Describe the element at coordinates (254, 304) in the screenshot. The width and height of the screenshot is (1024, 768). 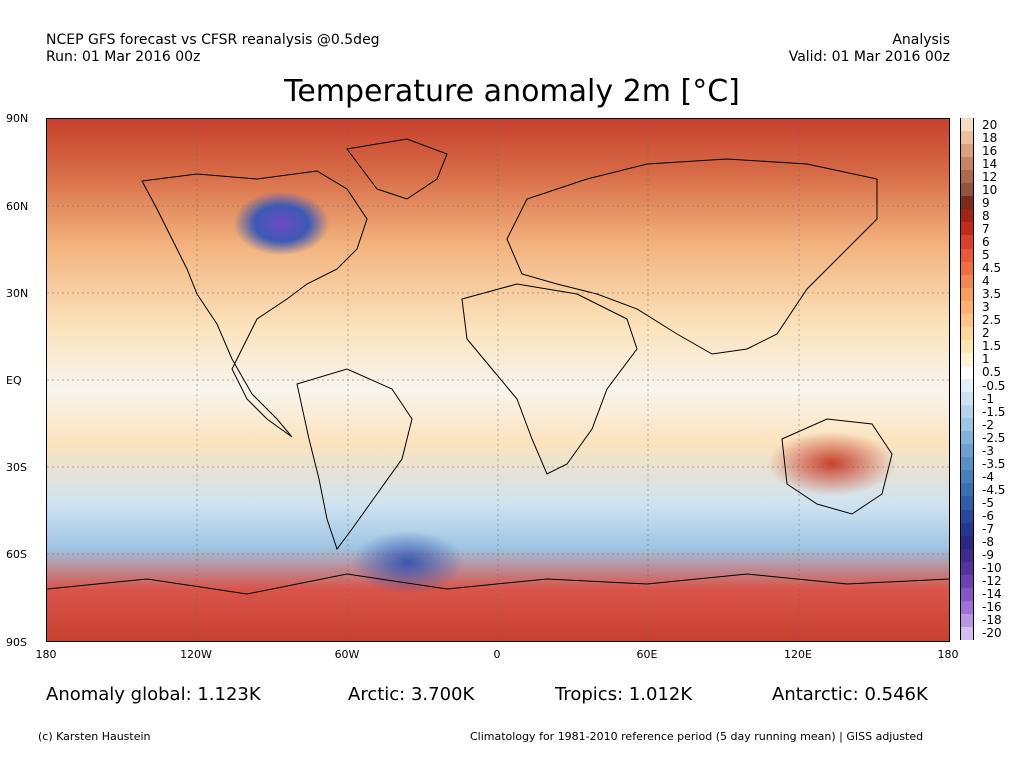
I see `north-america-outline` at that location.